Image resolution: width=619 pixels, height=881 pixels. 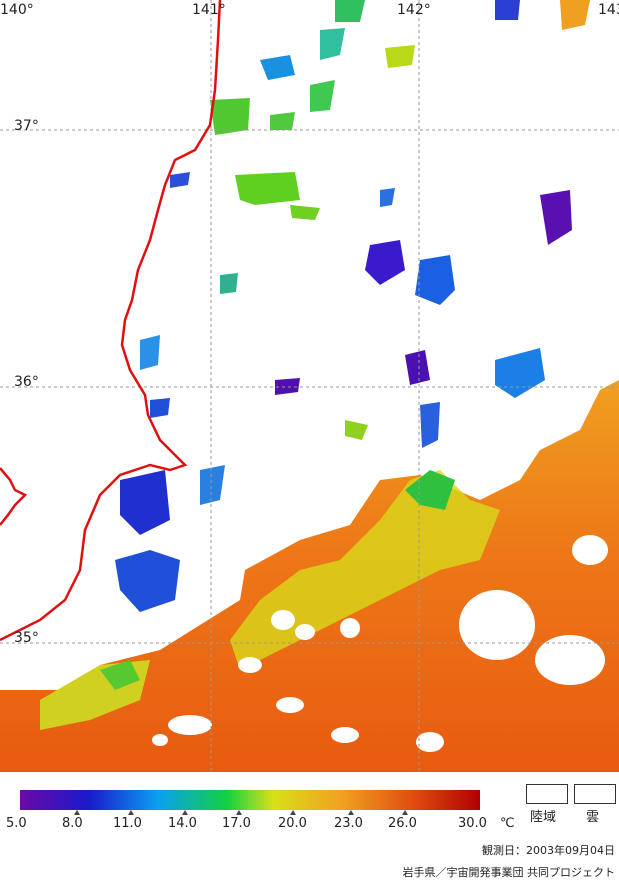 What do you see at coordinates (236, 823) in the screenshot?
I see `colorbar-tick-17: 17.0` at bounding box center [236, 823].